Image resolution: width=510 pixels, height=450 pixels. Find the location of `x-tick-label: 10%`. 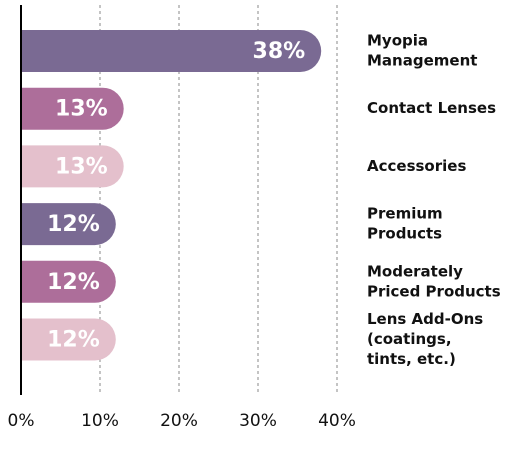

x-tick-label: 10% is located at coordinates (100, 421).